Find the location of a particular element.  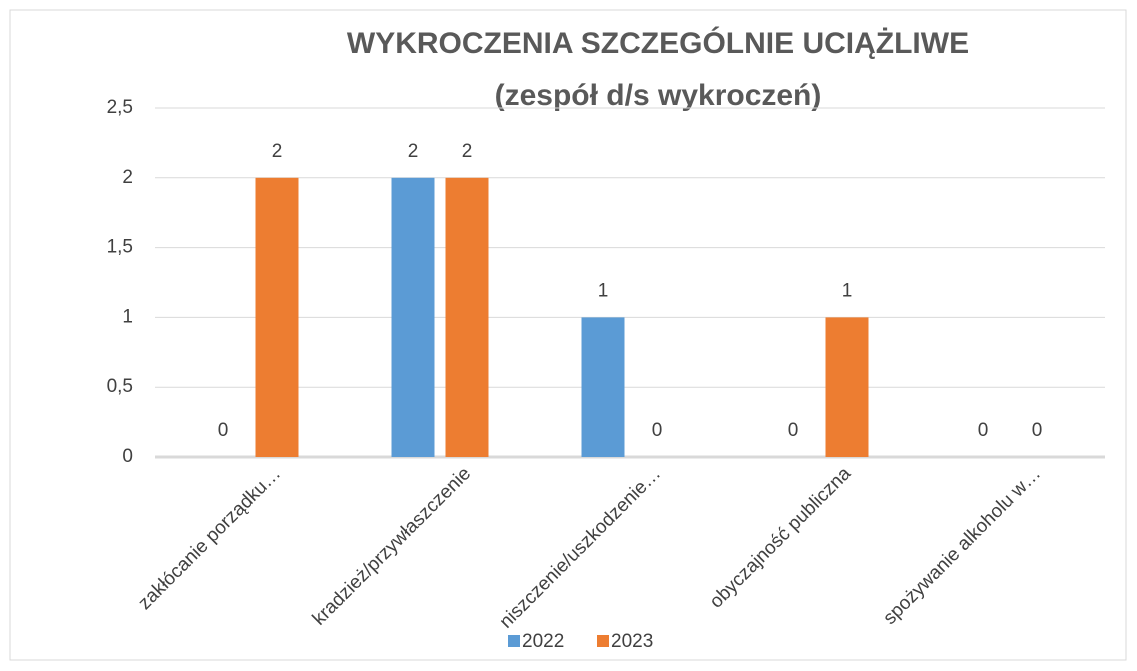

y-tick-label: 1,5 is located at coordinates (120, 247).